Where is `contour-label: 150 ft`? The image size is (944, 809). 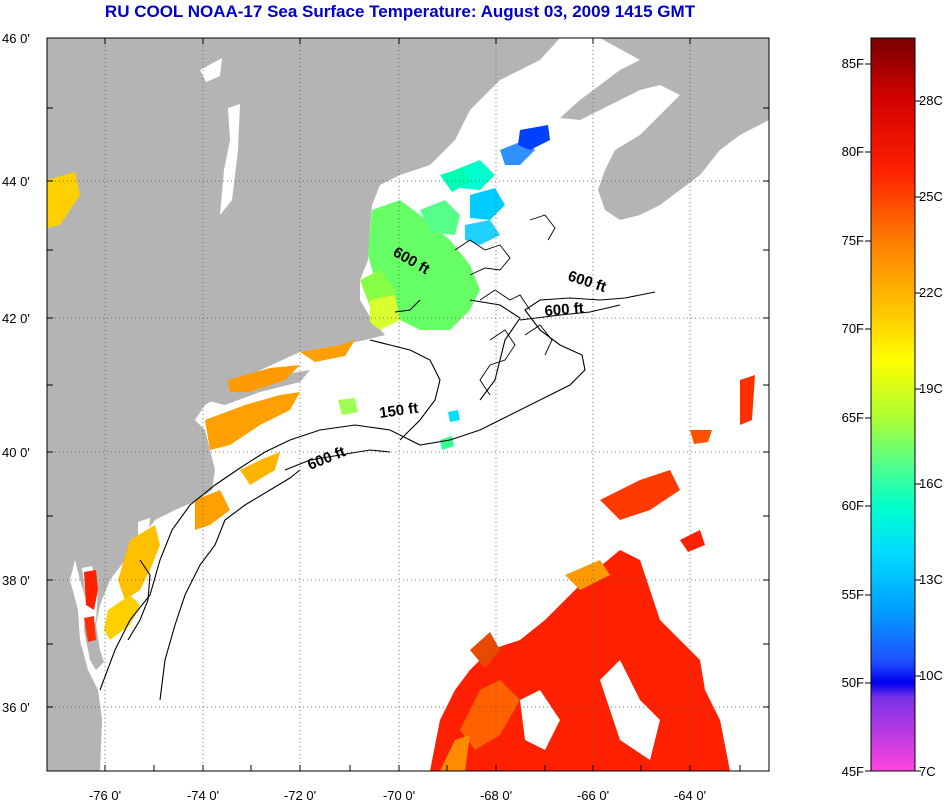 contour-label: 150 ft is located at coordinates (398, 411).